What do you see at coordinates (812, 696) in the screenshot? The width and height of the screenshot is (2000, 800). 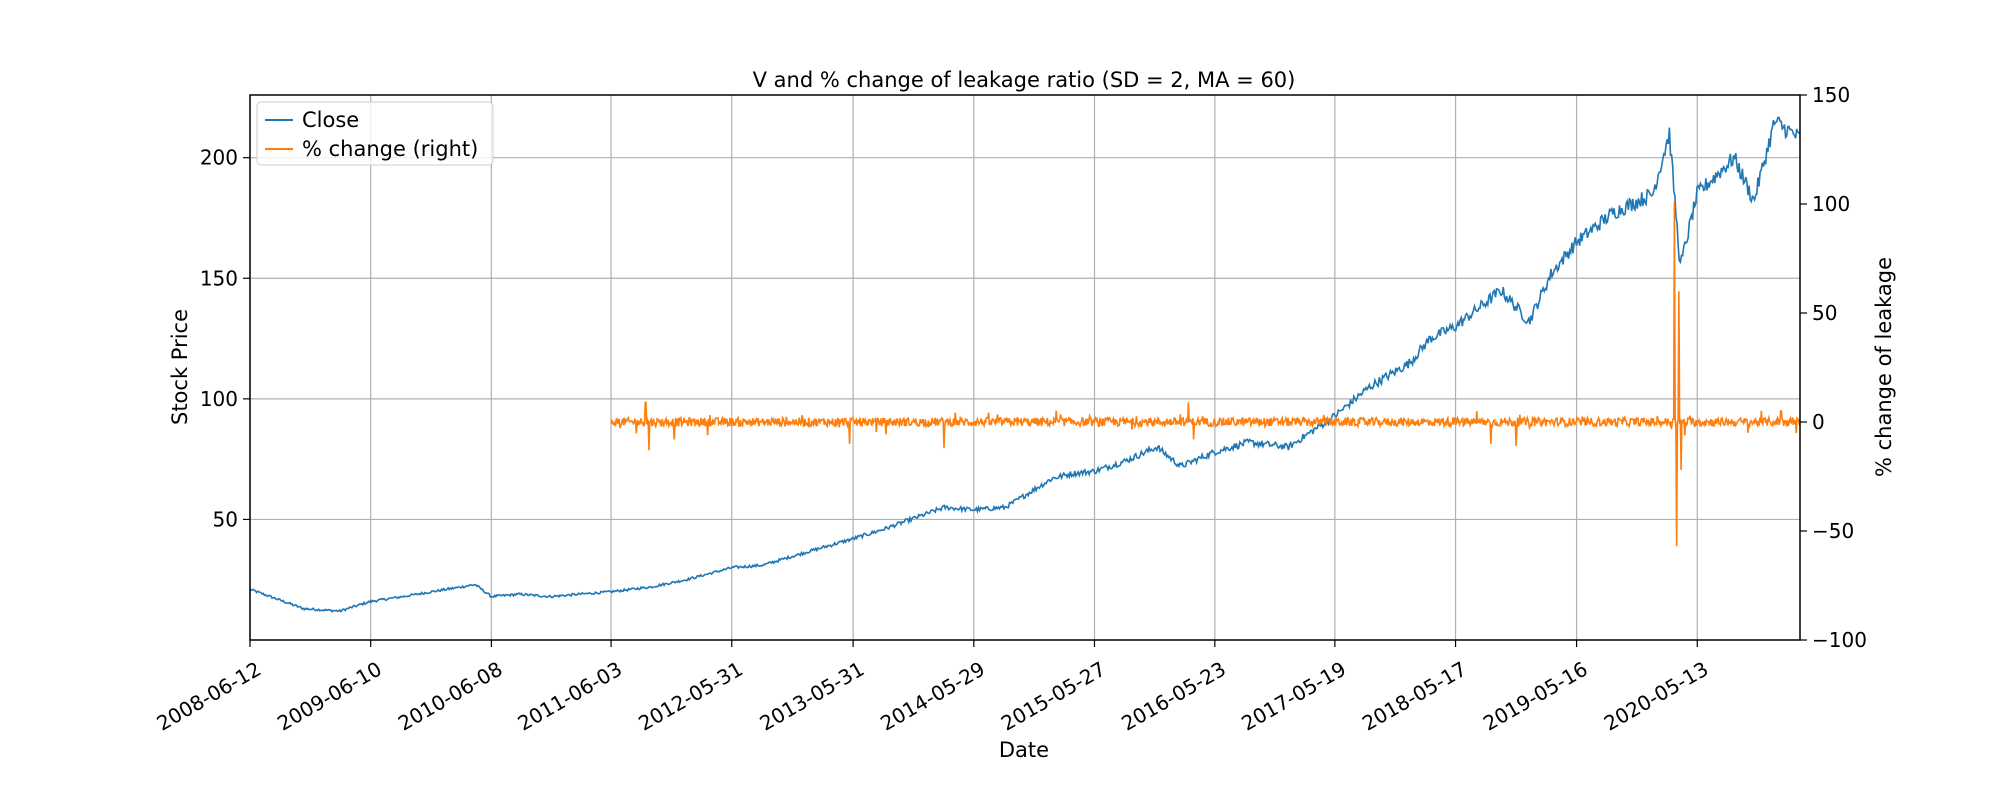 I see `x-tick-label: 2013-05-31` at bounding box center [812, 696].